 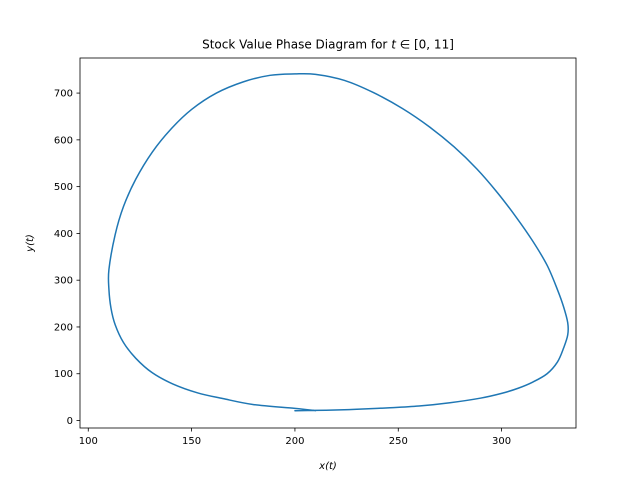 What do you see at coordinates (63, 140) in the screenshot?
I see `y-tick-label: 600` at bounding box center [63, 140].